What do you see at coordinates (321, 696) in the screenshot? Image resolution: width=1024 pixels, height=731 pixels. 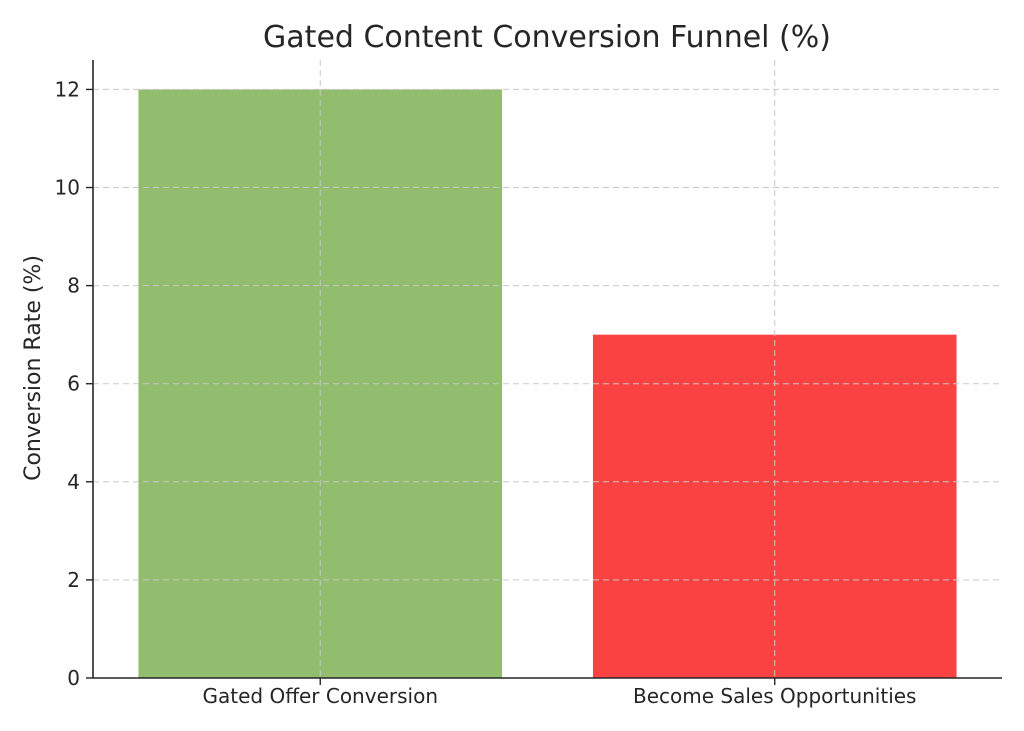 I see `x-tick-label-1: Gated Offer Conversion` at bounding box center [321, 696].